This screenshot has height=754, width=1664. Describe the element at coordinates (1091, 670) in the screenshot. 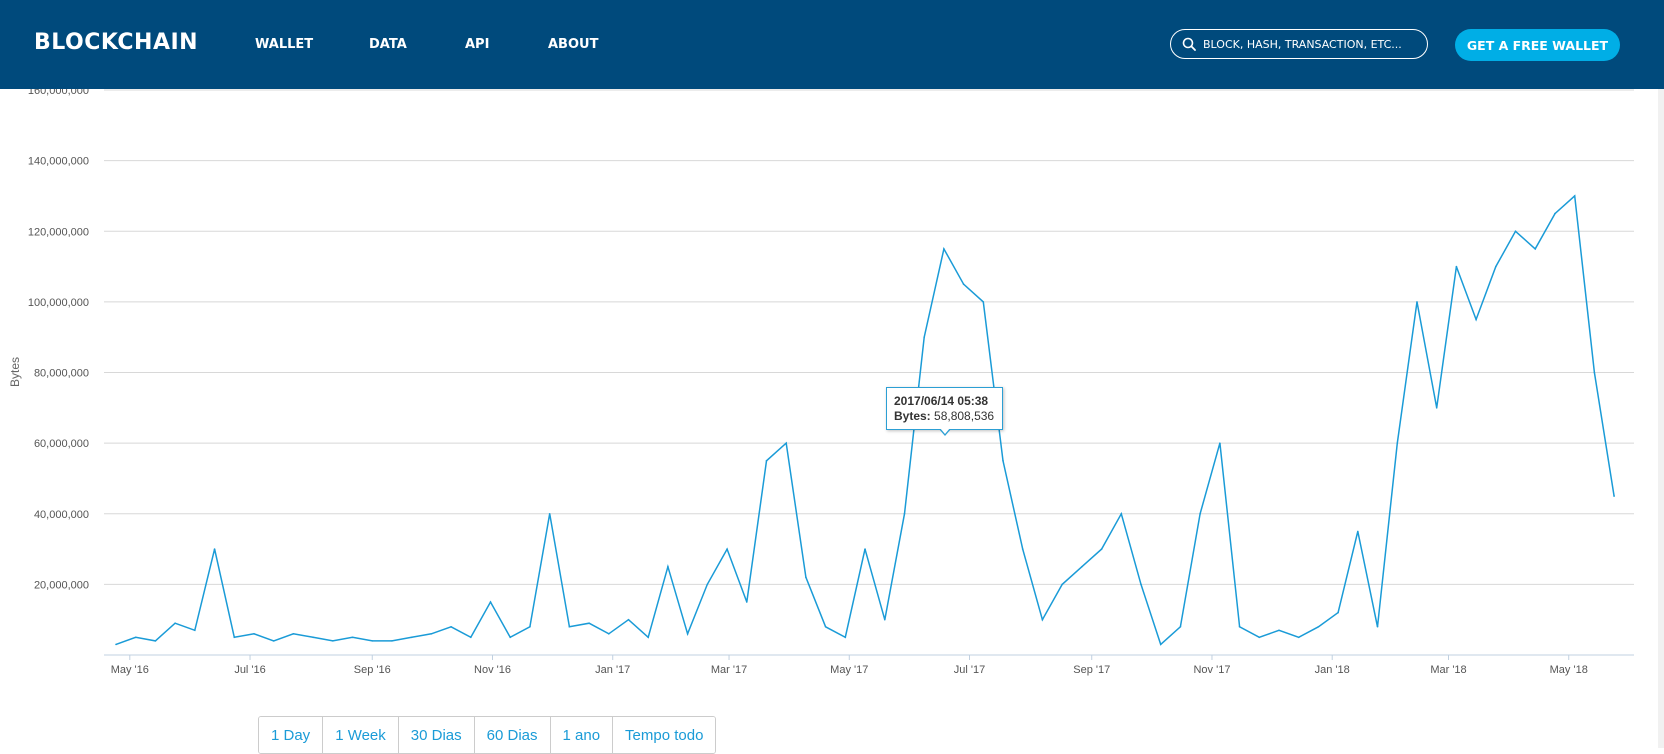

I see `x-tick-label: Sep '17` at that location.